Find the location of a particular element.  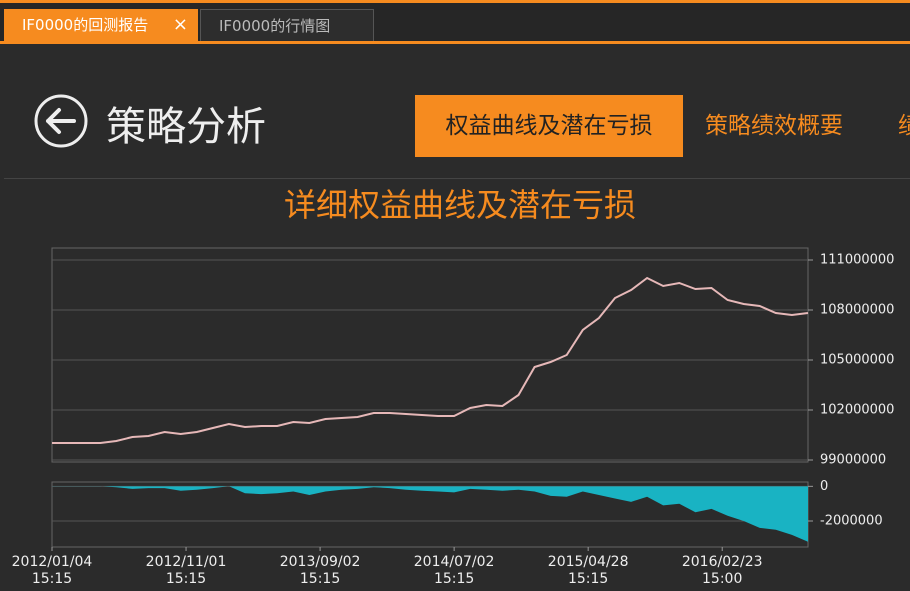

close-button: × is located at coordinates (180, 24).